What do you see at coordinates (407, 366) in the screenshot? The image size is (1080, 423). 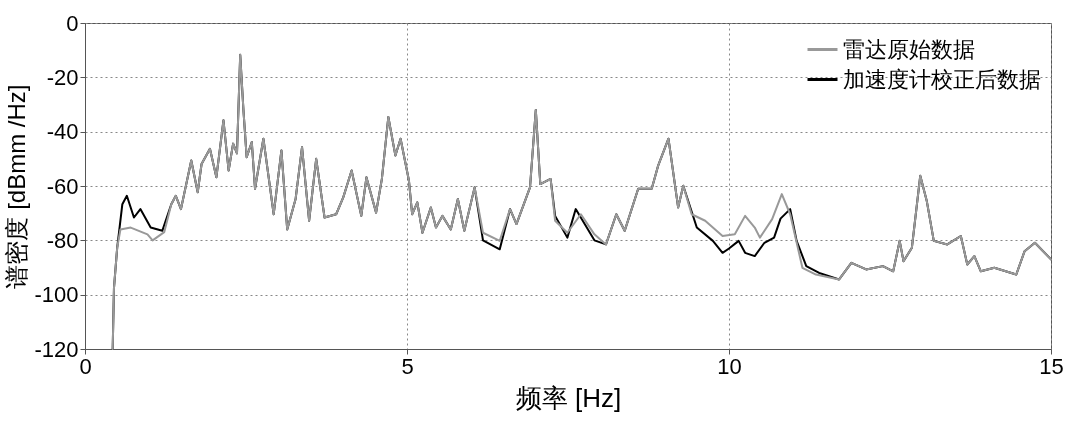 I see `x-tick-label: 5` at bounding box center [407, 366].